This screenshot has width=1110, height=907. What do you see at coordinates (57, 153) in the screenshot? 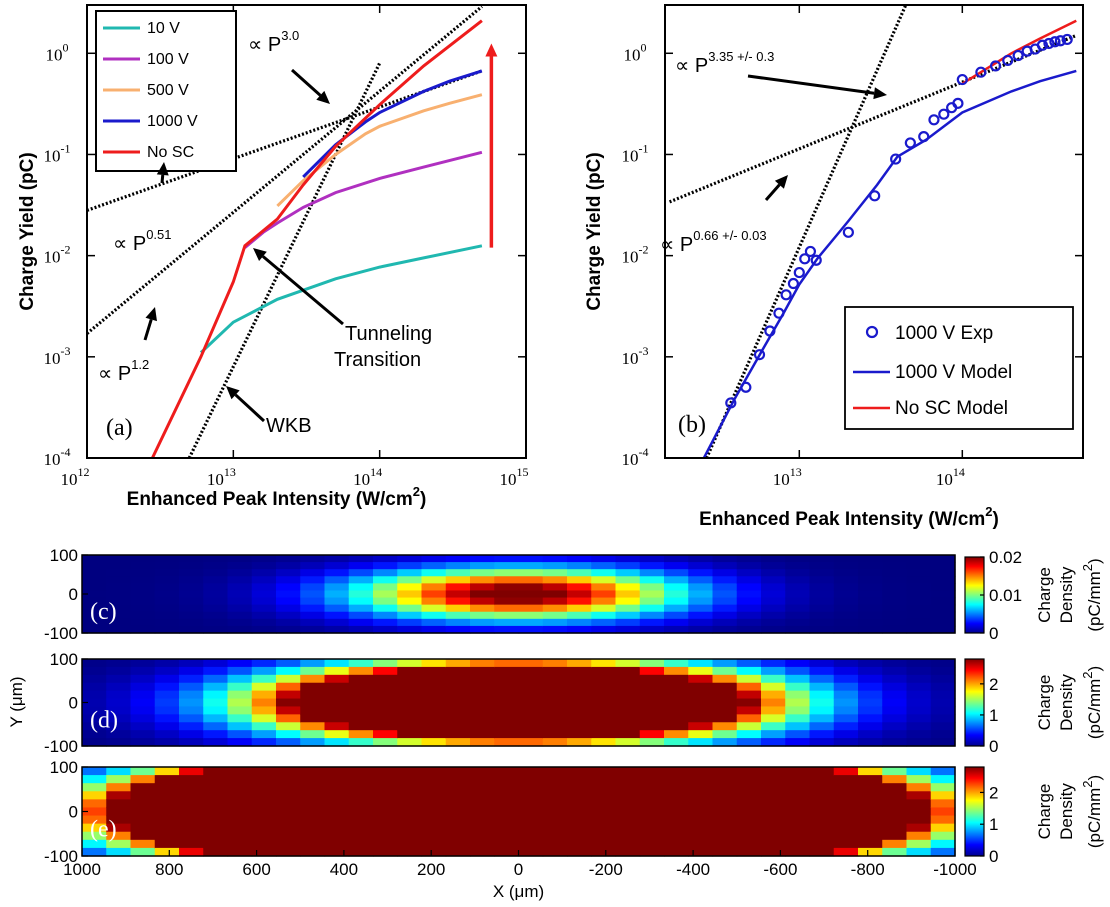
I see `panel-a-ytick-label: 10-1` at bounding box center [57, 153].